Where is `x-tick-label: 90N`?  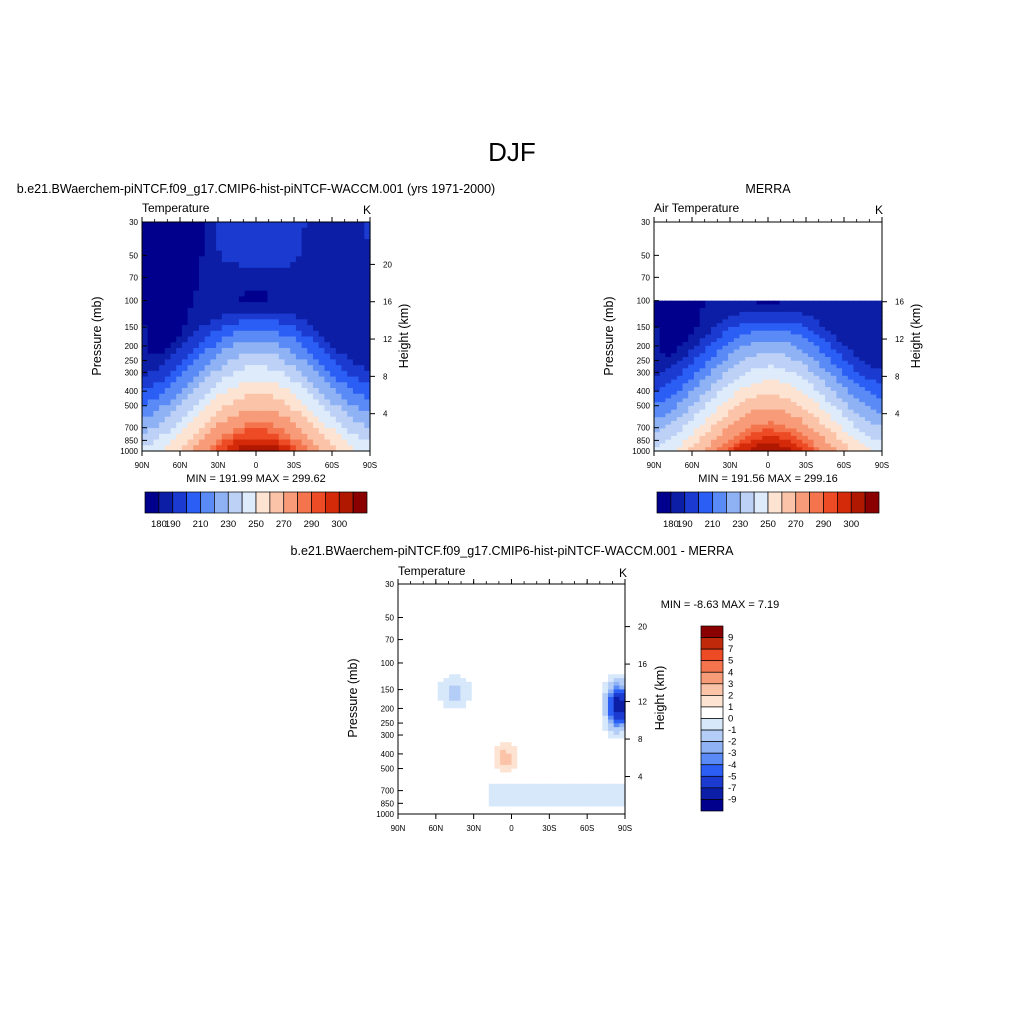
x-tick-label: 90N is located at coordinates (142, 465).